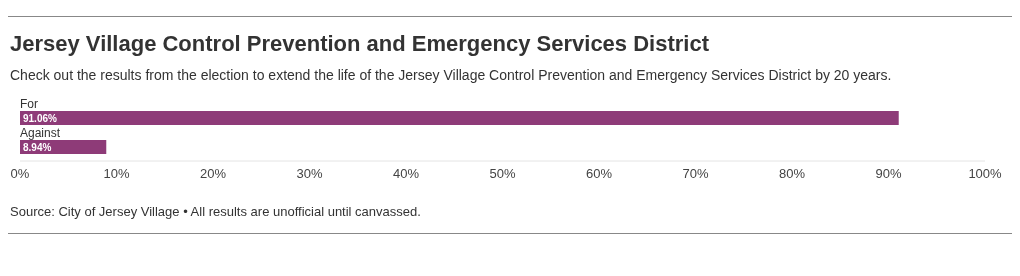 Image resolution: width=1020 pixels, height=276 pixels. Describe the element at coordinates (40, 133) in the screenshot. I see `y-tick-label: Against` at that location.